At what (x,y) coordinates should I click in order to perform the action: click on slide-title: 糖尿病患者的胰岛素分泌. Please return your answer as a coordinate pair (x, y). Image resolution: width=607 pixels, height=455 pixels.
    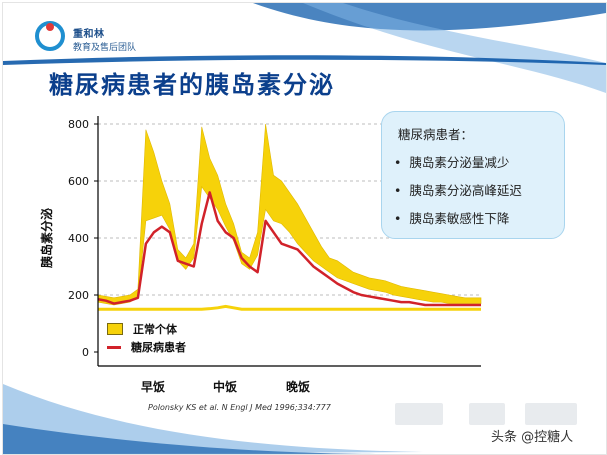
    Looking at the image, I should click on (192, 85).